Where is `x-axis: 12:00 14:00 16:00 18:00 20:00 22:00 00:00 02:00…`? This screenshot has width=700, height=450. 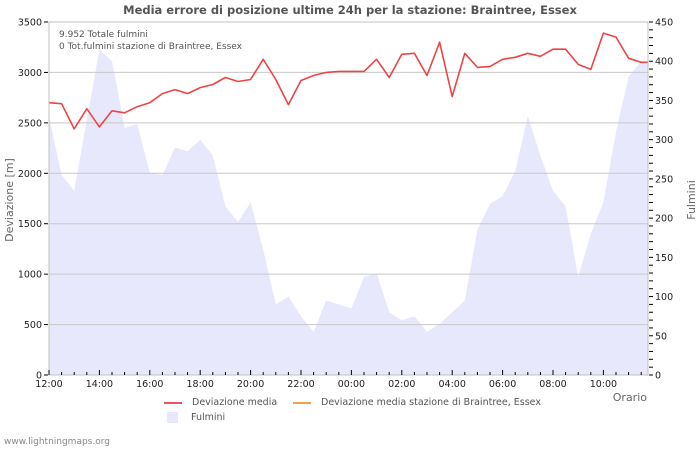 x-axis: 12:00 14:00 16:00 18:00 20:00 22:00 00:00 02:00… is located at coordinates (338, 380).